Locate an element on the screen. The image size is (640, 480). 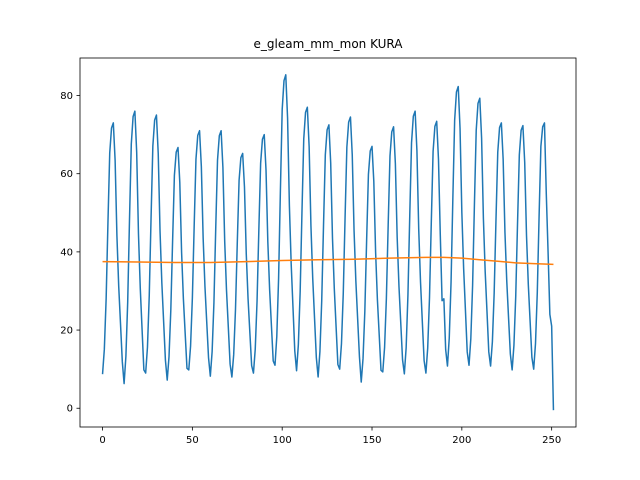
x-tick-label: 200 is located at coordinates (461, 440).